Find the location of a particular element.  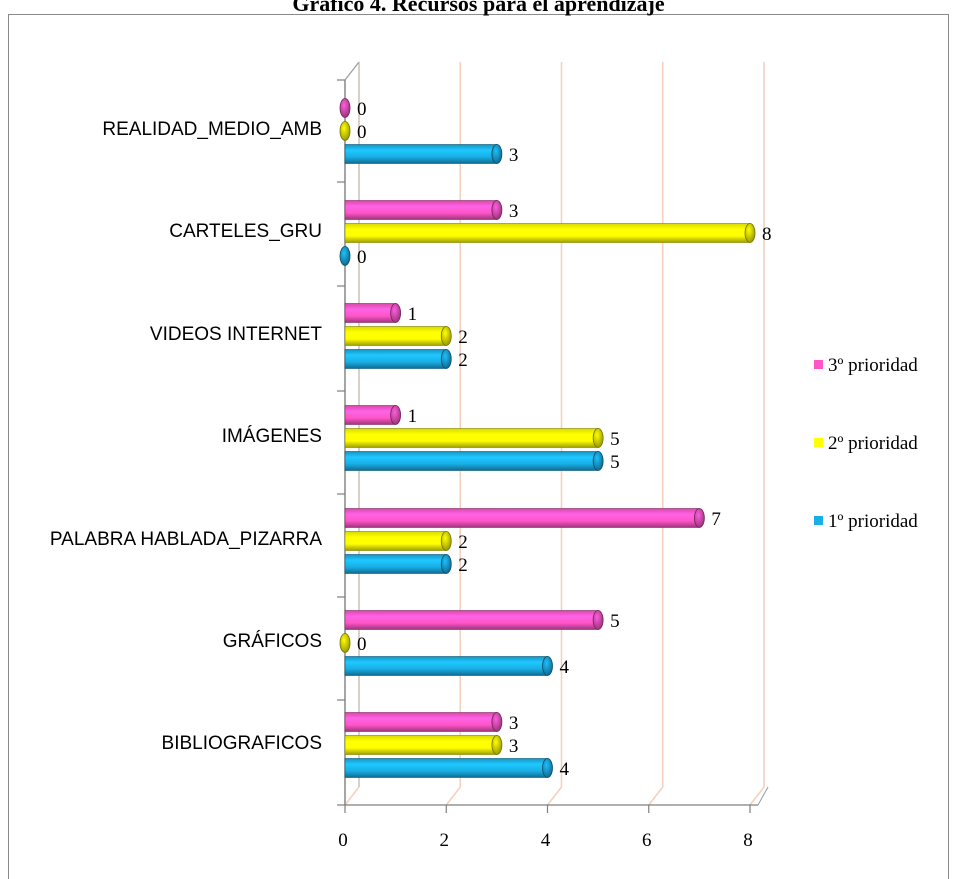

legend-swatch-2-prioridad is located at coordinates (818, 442).